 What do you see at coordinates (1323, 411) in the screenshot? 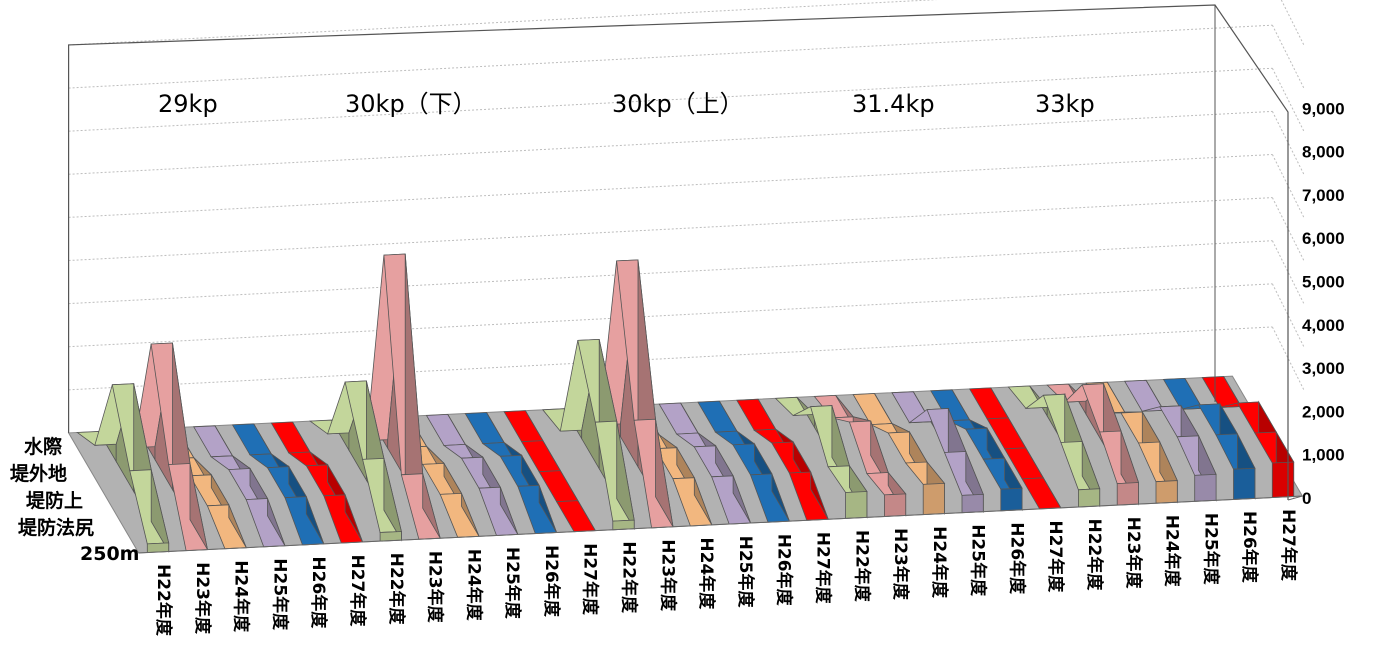
I see `y-tick-label: 2,000` at bounding box center [1323, 411].